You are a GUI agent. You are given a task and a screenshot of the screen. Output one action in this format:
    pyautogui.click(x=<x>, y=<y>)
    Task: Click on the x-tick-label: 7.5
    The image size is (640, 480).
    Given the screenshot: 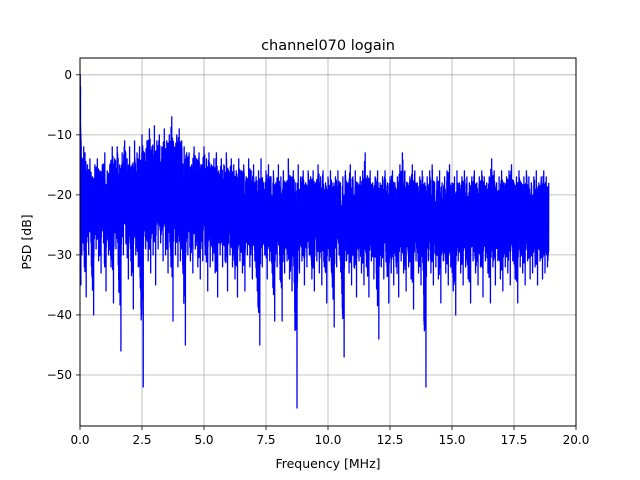 What is the action you would take?
    pyautogui.click(x=265, y=440)
    